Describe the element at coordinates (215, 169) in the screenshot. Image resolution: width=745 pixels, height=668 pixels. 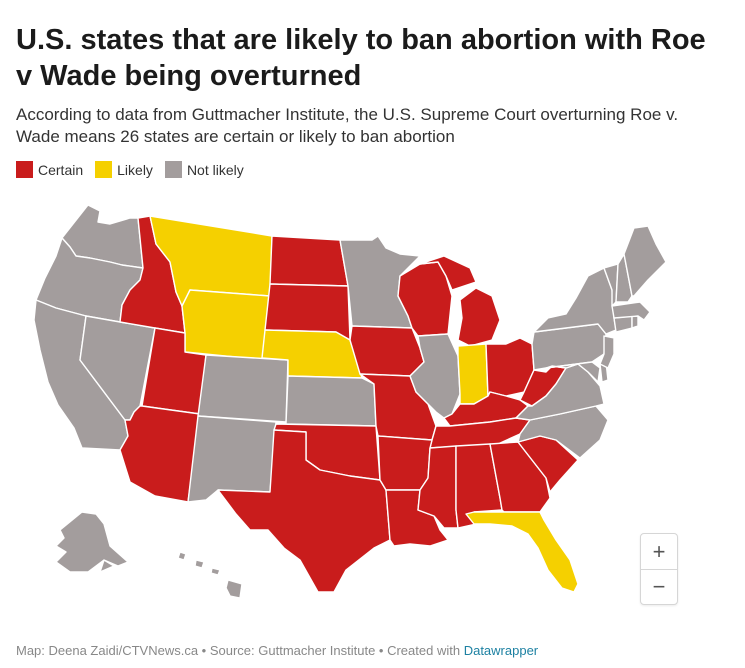
I see `legend-label-not-likely: Not likely` at that location.